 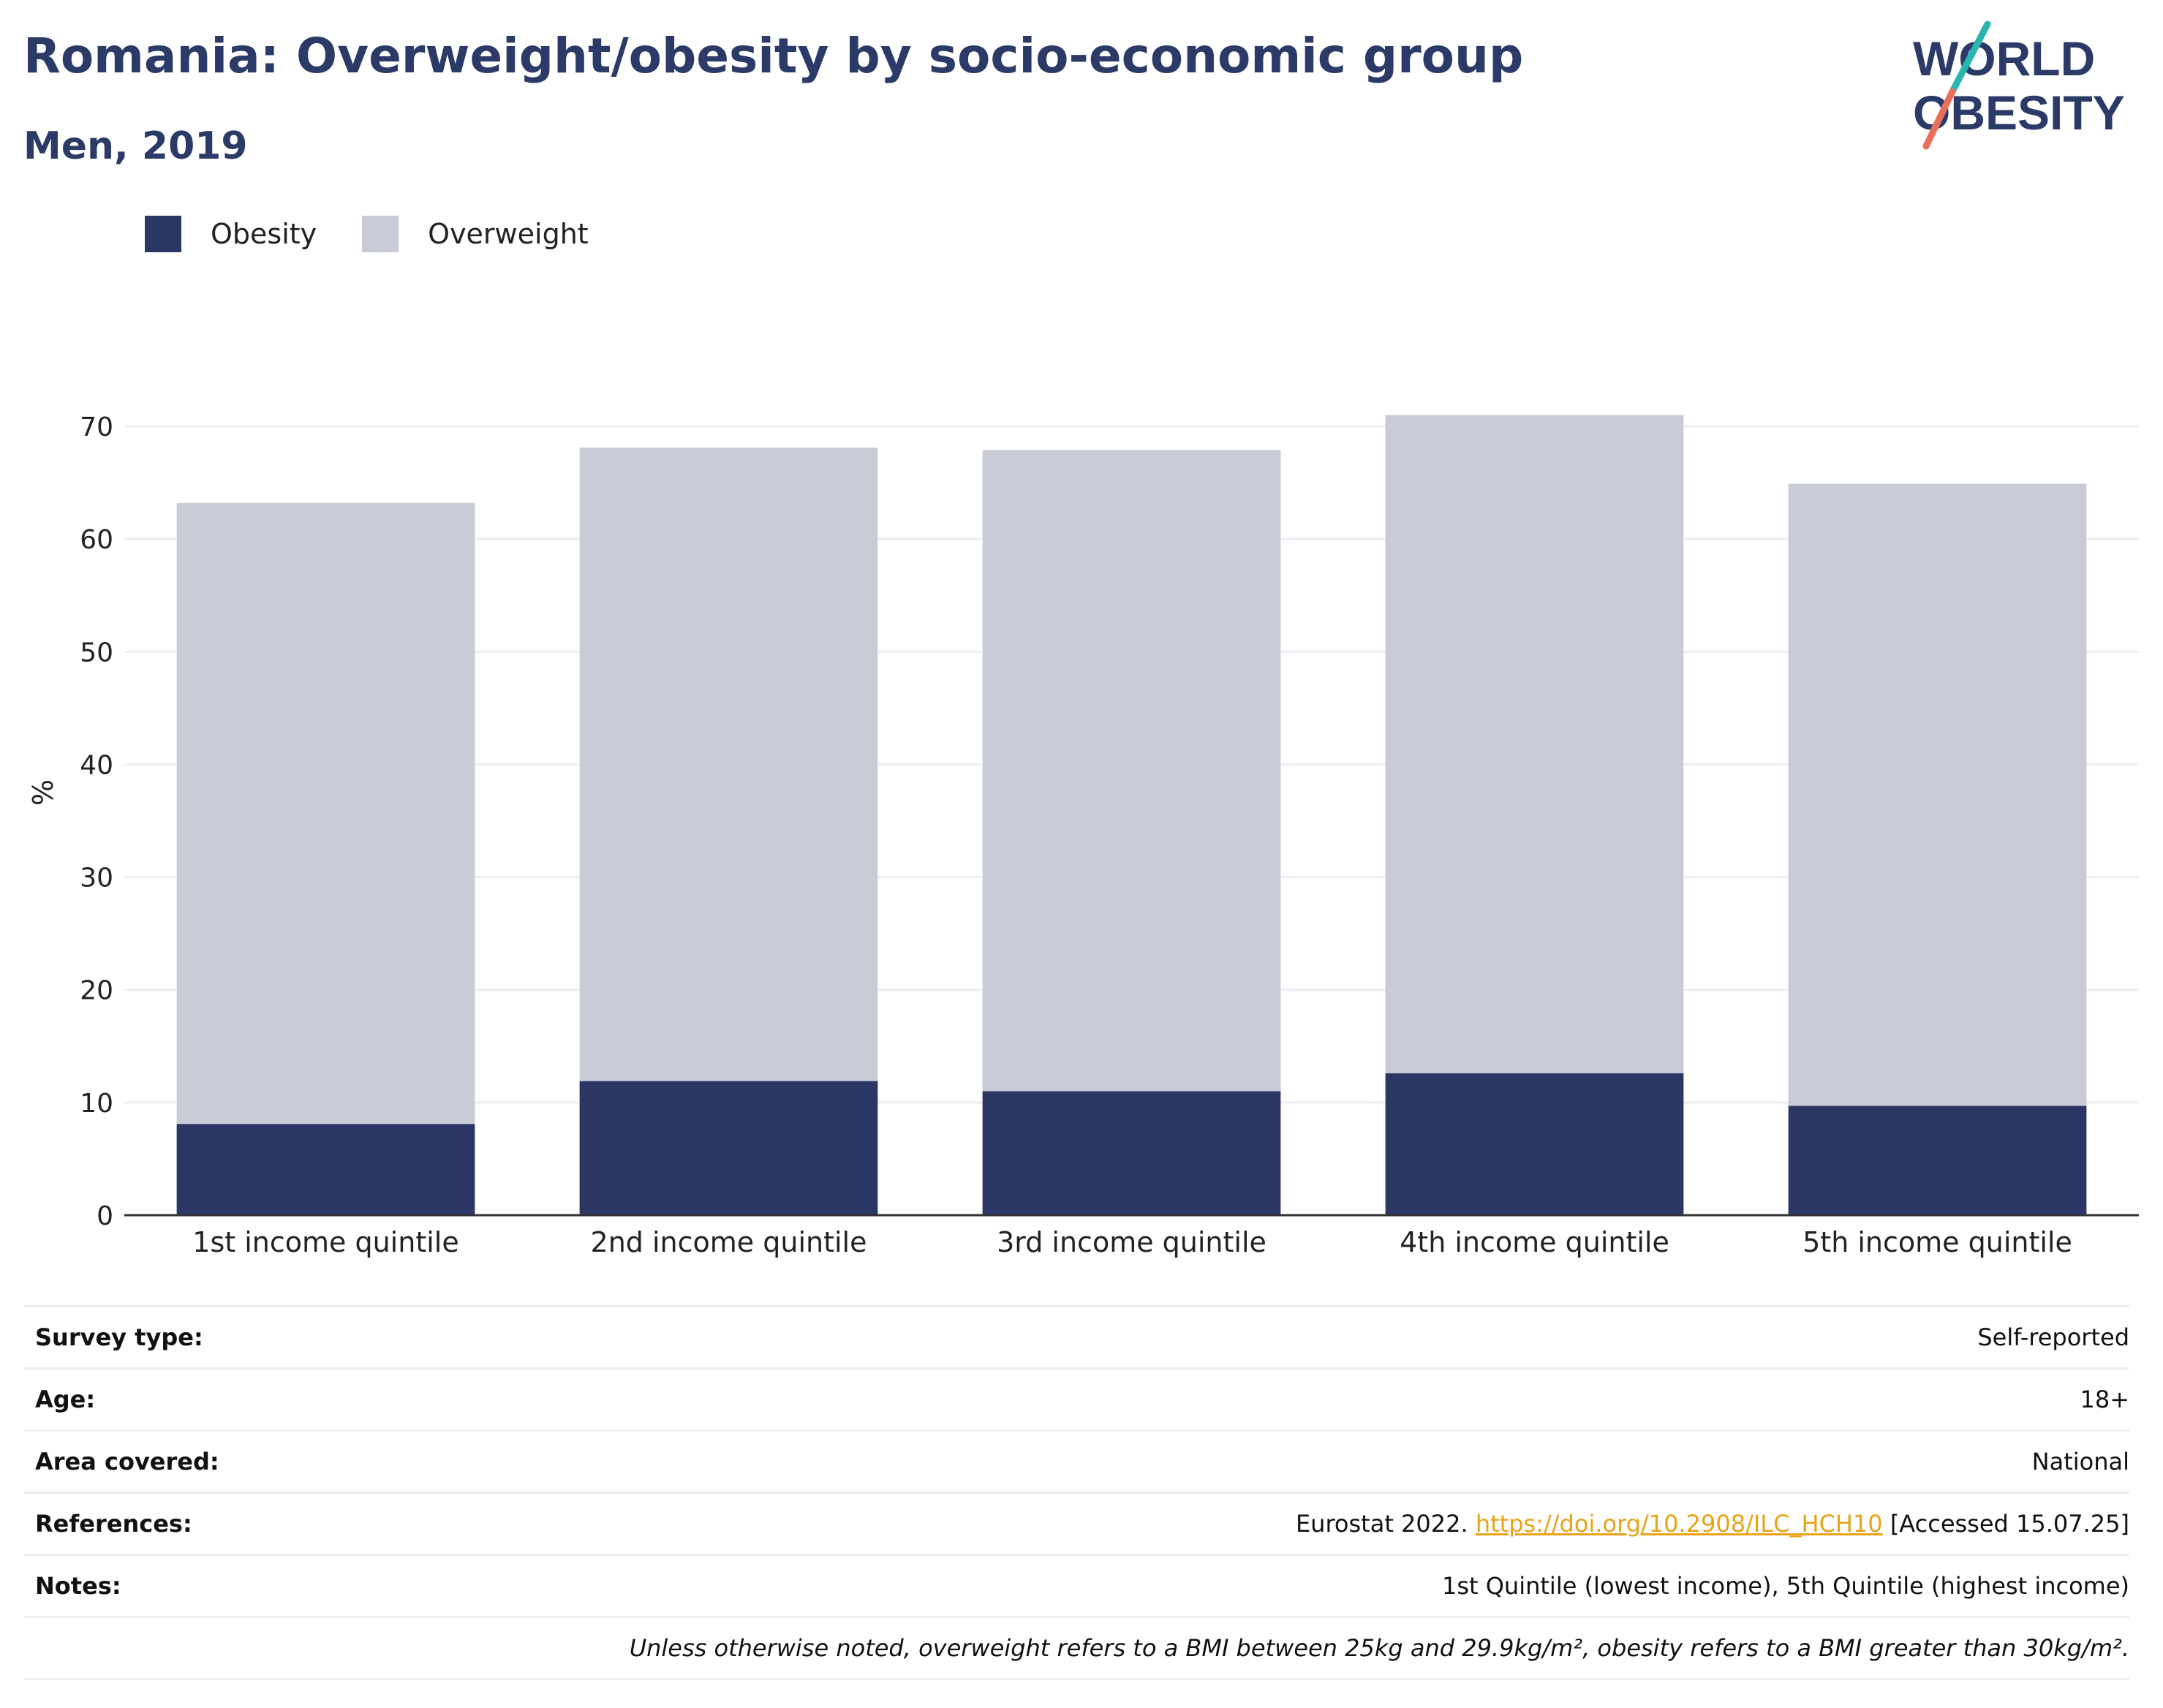 I want to click on x-tick-label: 1st income quintile, so click(x=325, y=1242).